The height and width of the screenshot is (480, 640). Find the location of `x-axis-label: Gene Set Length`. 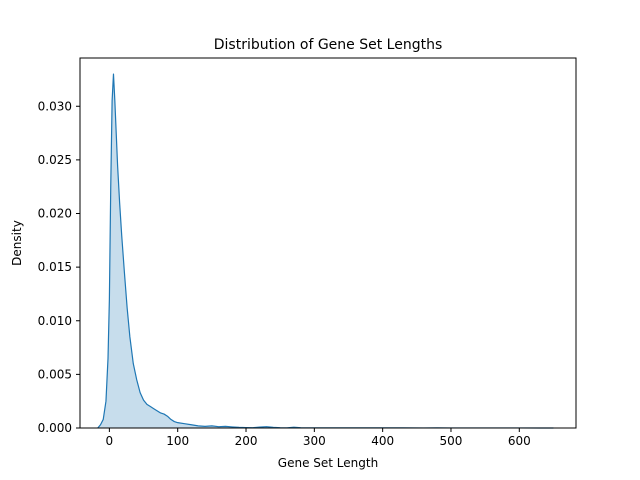

x-axis-label: Gene Set Length is located at coordinates (328, 463).